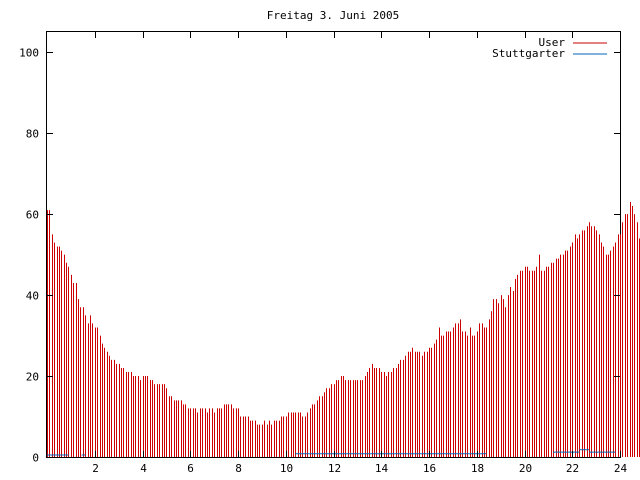 The height and width of the screenshot is (480, 640). What do you see at coordinates (190, 468) in the screenshot?
I see `x-tick-label: 6` at bounding box center [190, 468].